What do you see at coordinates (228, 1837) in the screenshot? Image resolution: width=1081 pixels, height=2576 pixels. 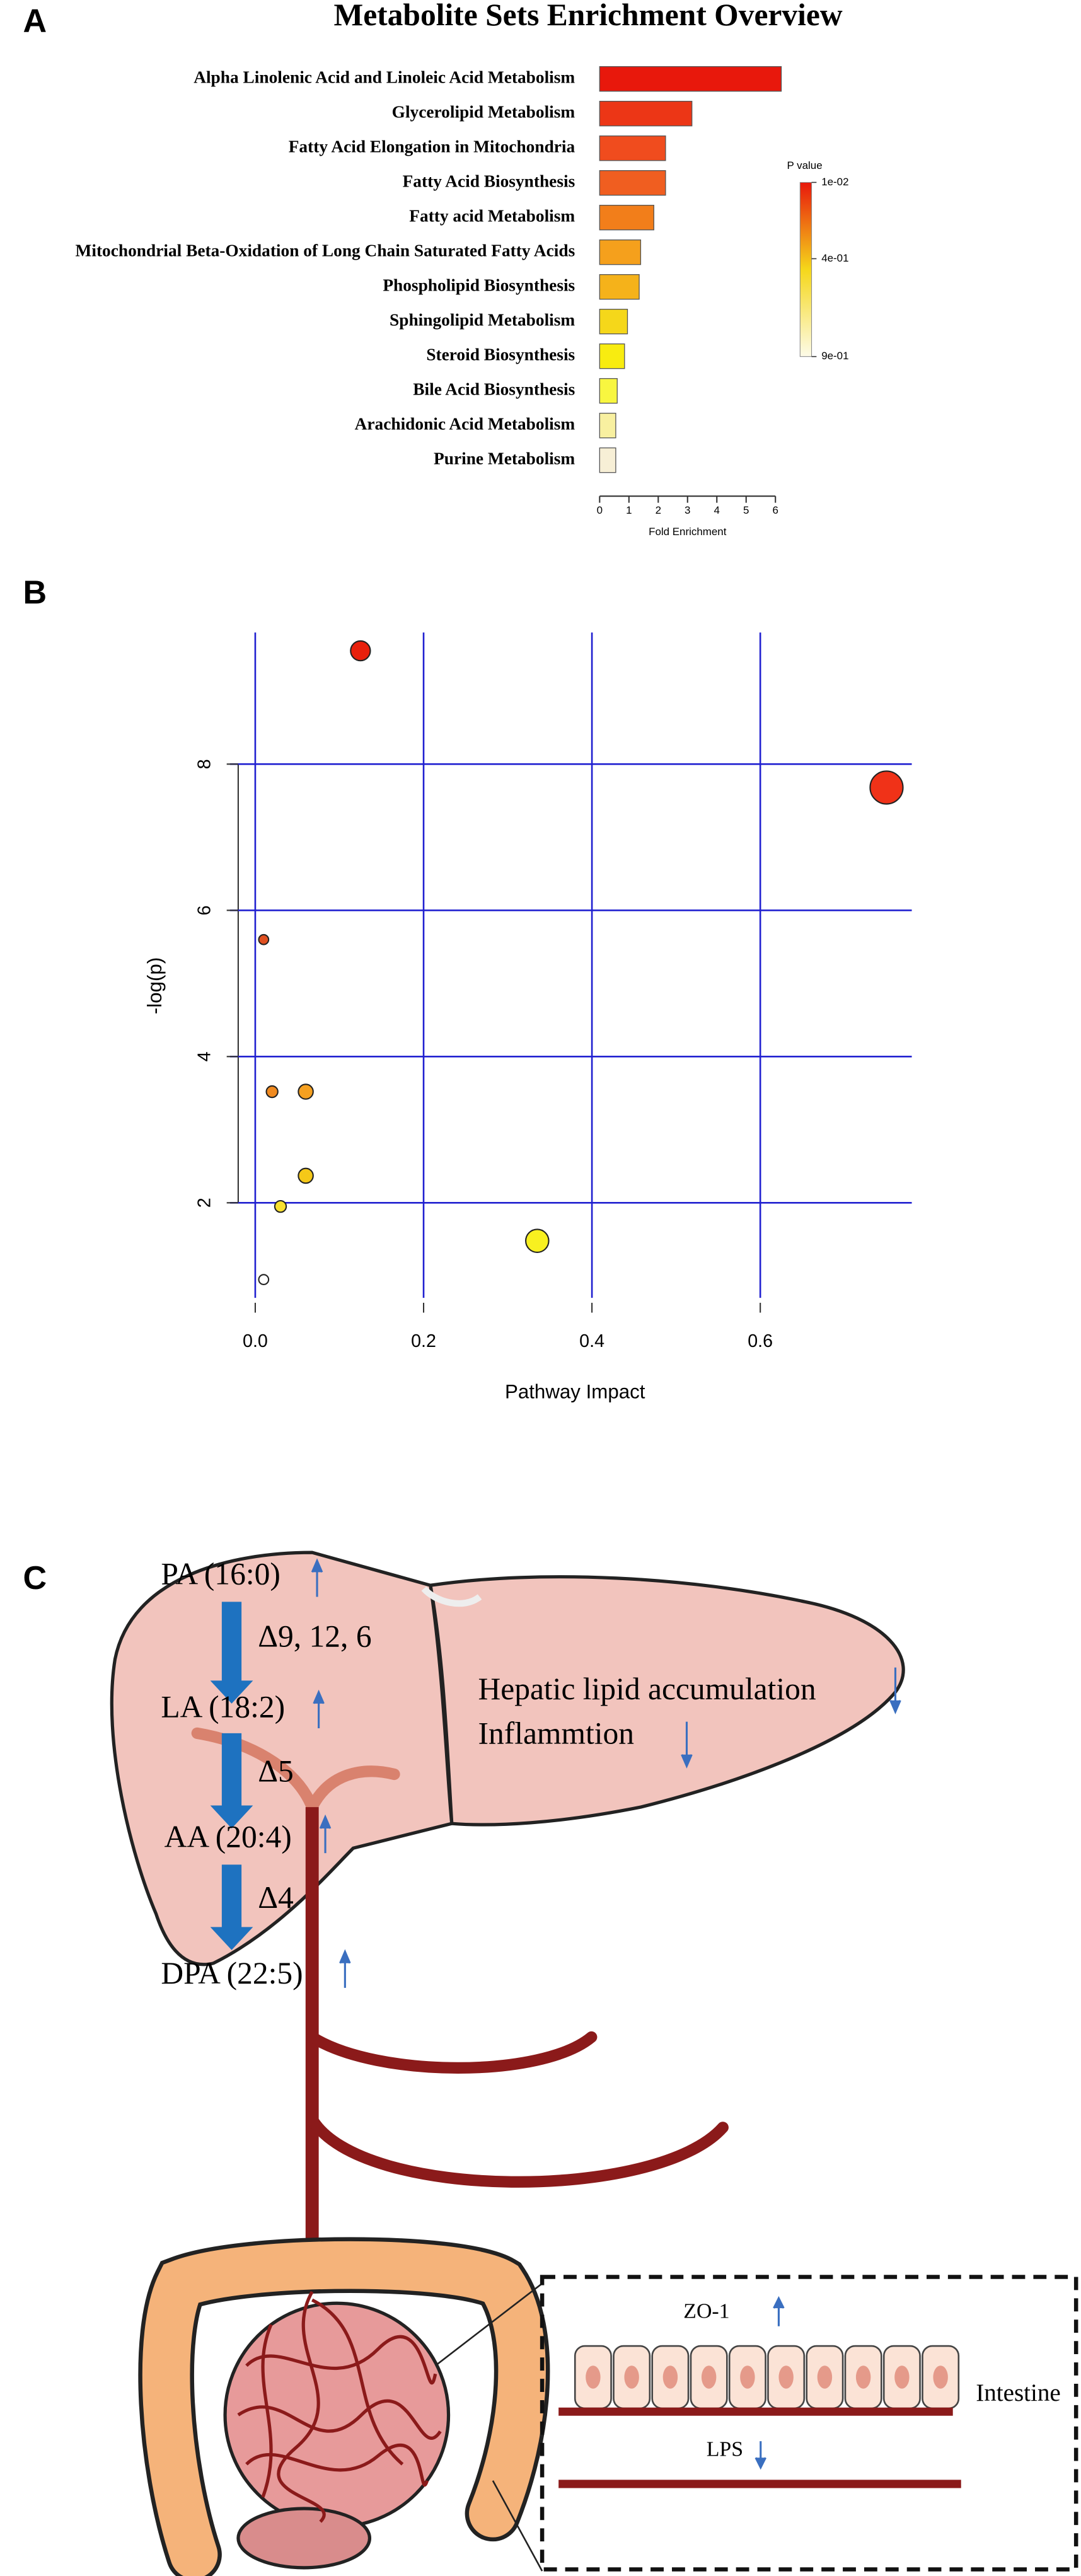 I see `fatty-acid: AA (20:4)` at bounding box center [228, 1837].